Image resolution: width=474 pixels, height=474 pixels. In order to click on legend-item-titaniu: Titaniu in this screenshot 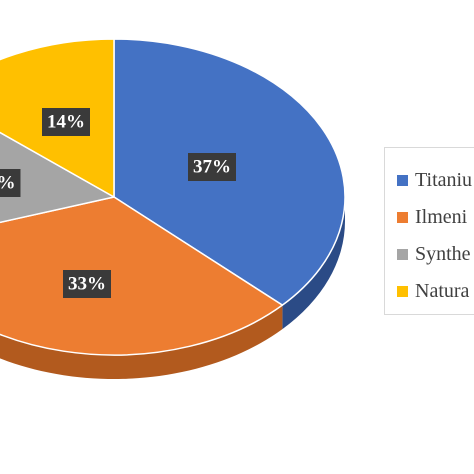, I will do `click(435, 180)`.